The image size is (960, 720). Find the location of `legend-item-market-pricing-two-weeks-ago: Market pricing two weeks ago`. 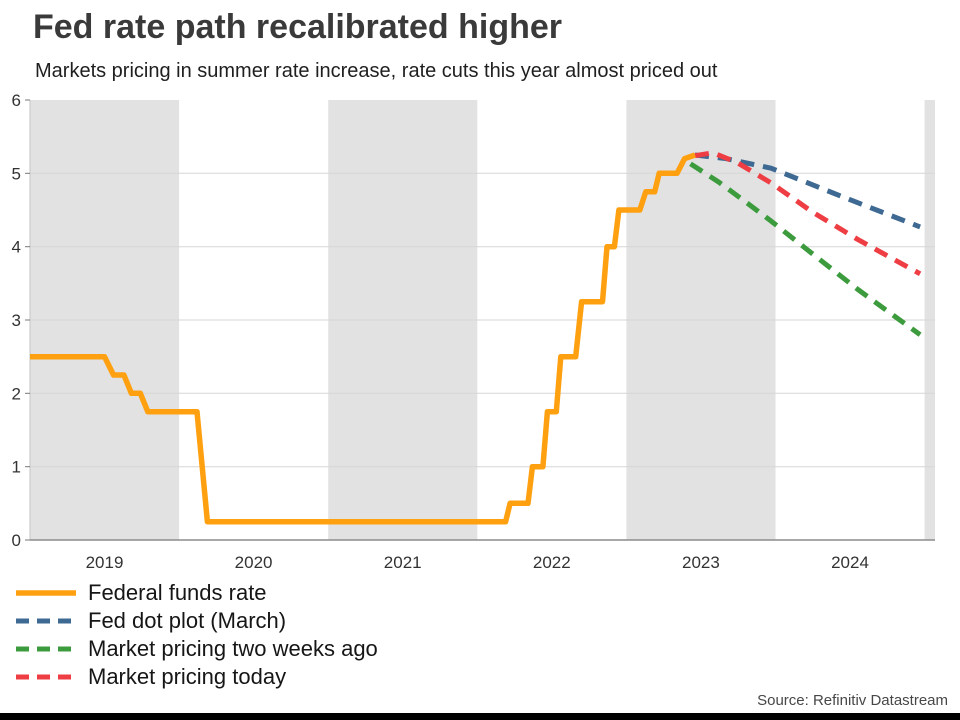

legend-item-market-pricing-two-weeks-ago: Market pricing two weeks ago is located at coordinates (196, 649).